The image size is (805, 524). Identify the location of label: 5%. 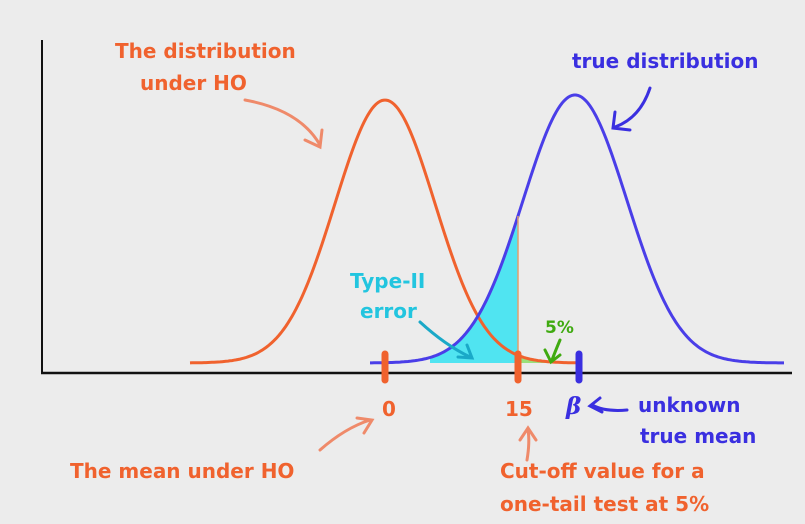
(559, 328).